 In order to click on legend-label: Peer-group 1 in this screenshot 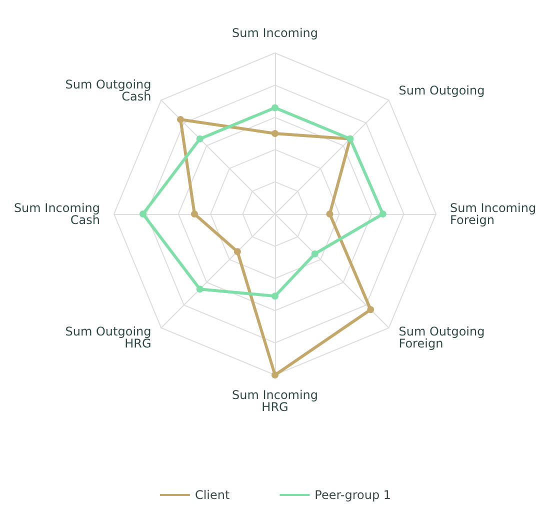, I will do `click(353, 495)`.